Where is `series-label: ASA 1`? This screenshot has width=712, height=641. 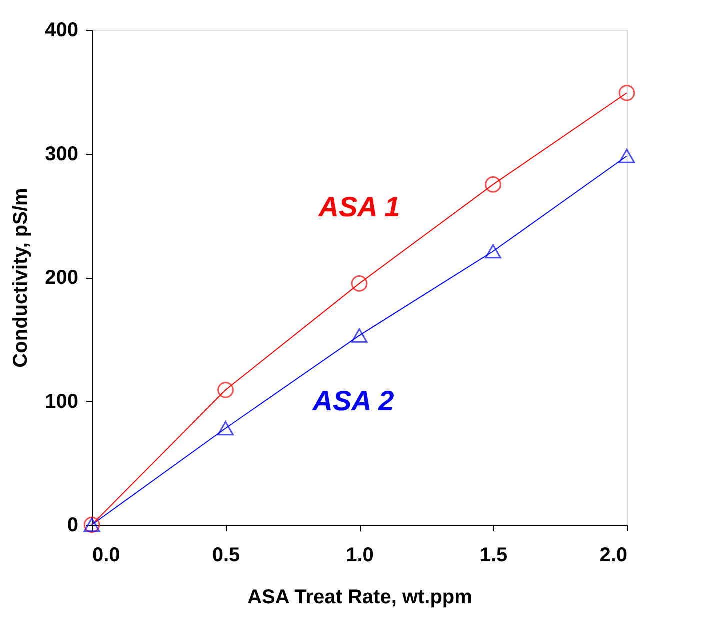 series-label: ASA 1 is located at coordinates (359, 207).